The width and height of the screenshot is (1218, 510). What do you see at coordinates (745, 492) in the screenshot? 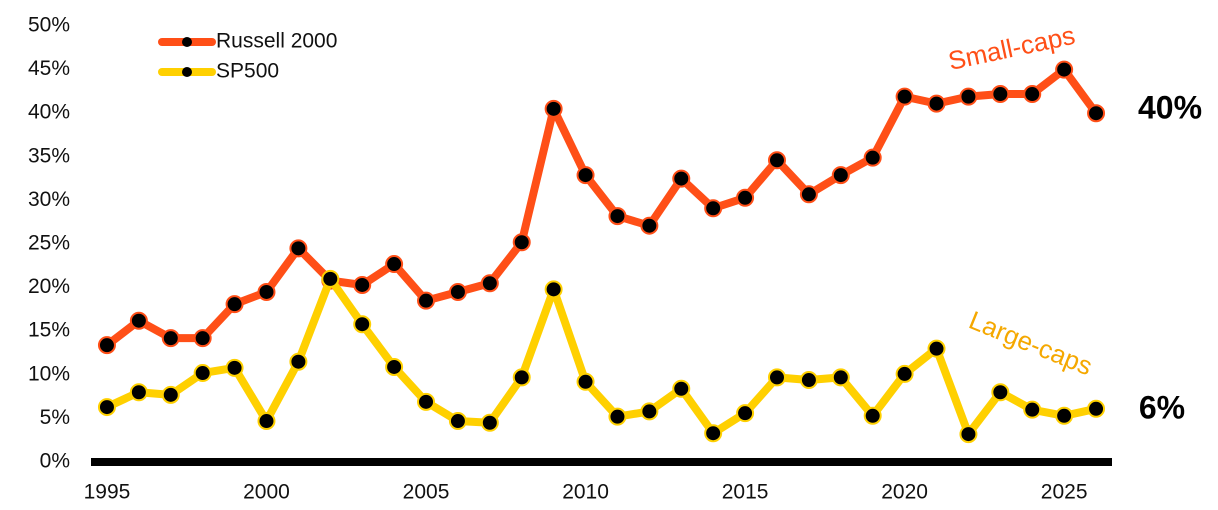
I see `x-tick-label: 2015` at bounding box center [745, 492].